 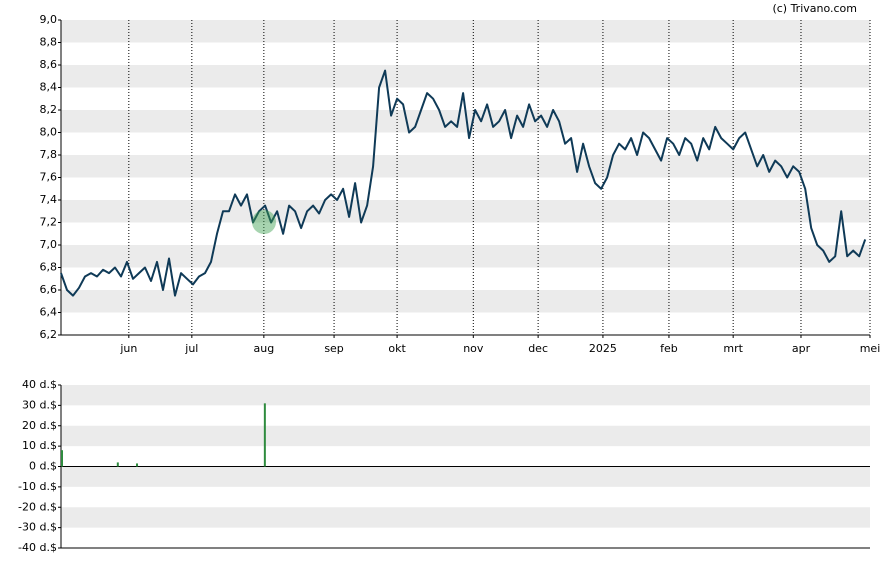 I want to click on y-tick-label: -10 d.$, so click(x=37, y=486).